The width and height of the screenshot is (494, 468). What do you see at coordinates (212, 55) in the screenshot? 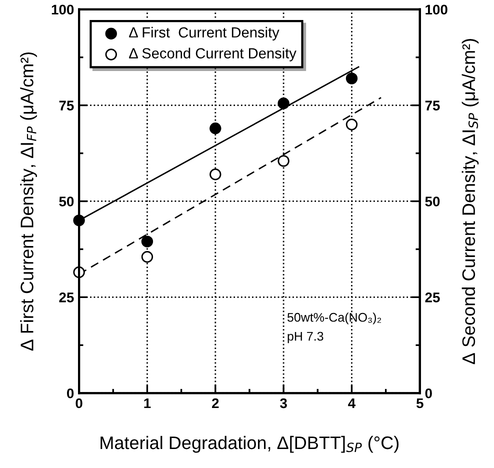
I see `legend-label: Δ Second Current Density` at bounding box center [212, 55].